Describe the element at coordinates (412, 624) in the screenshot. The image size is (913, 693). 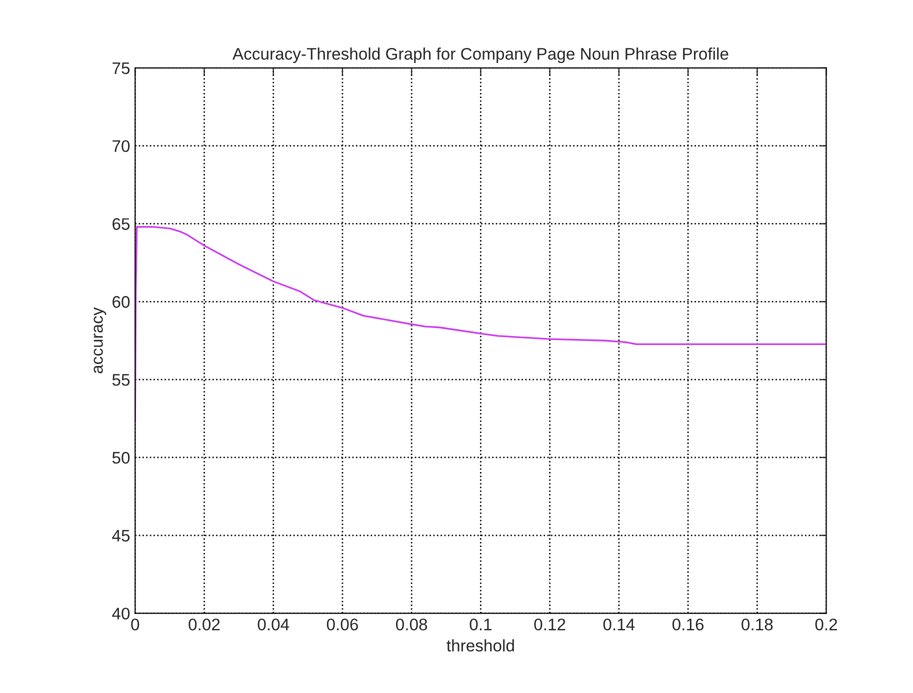
I see `x-tick-label: 0.08` at that location.